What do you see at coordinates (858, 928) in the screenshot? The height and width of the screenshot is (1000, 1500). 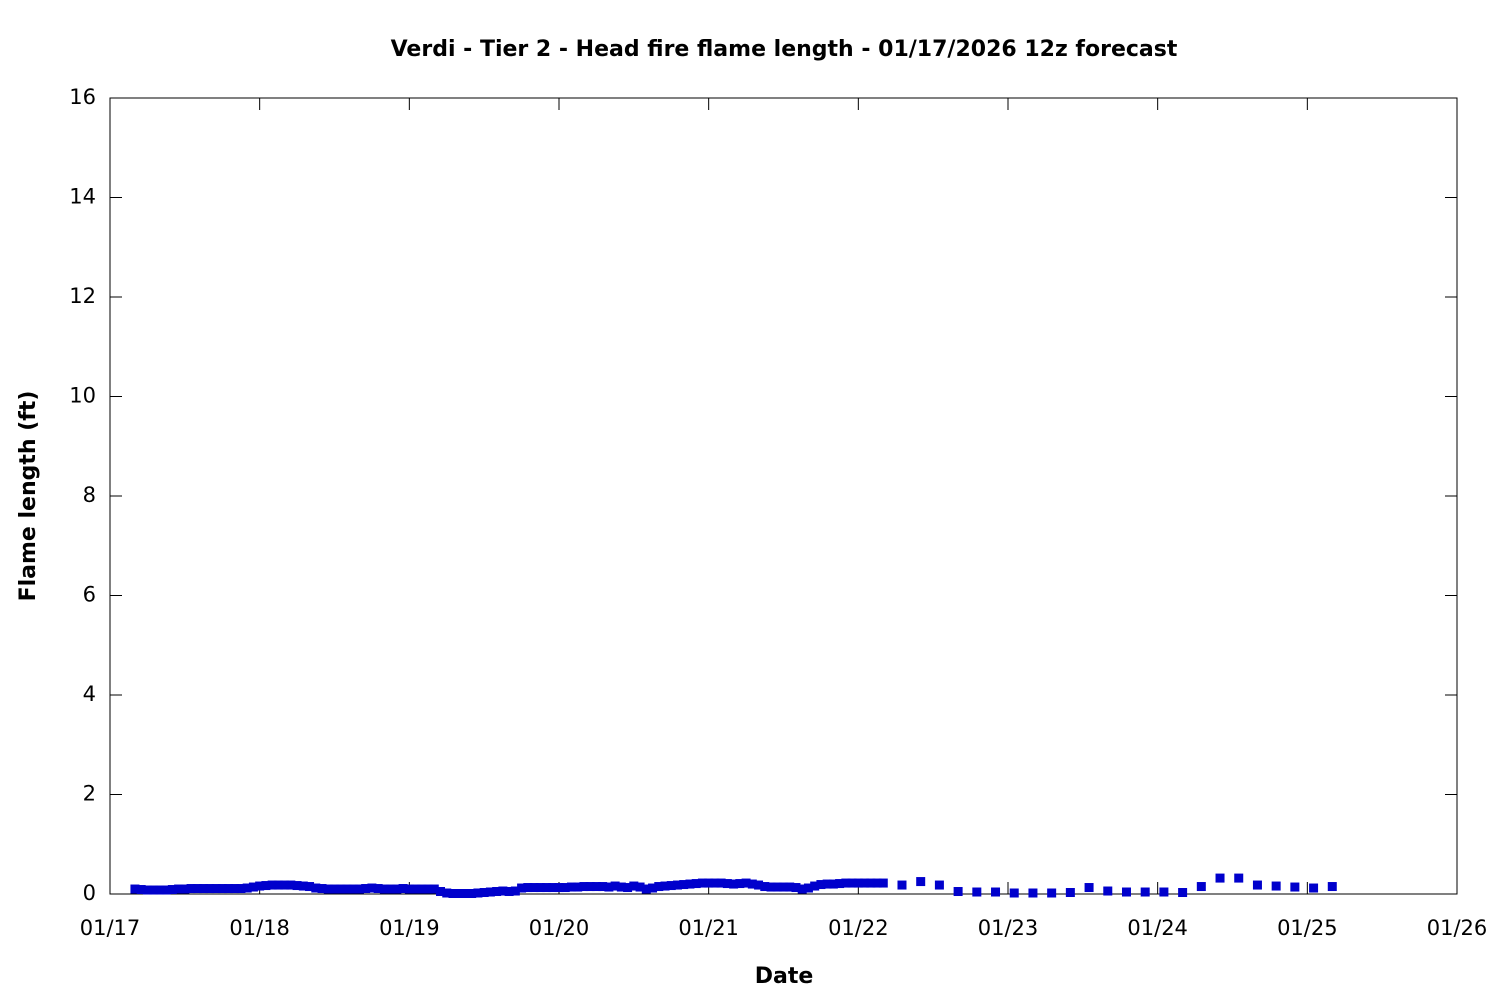 I see `x-tick-label: 01/22` at bounding box center [858, 928].